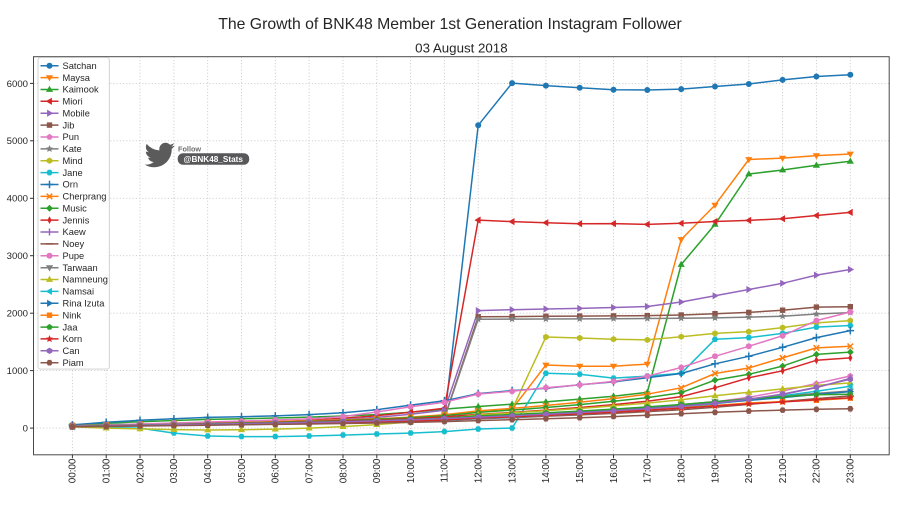 The height and width of the screenshot is (511, 900). Describe the element at coordinates (445, 470) in the screenshot. I see `svg-text: 11:00` at that location.